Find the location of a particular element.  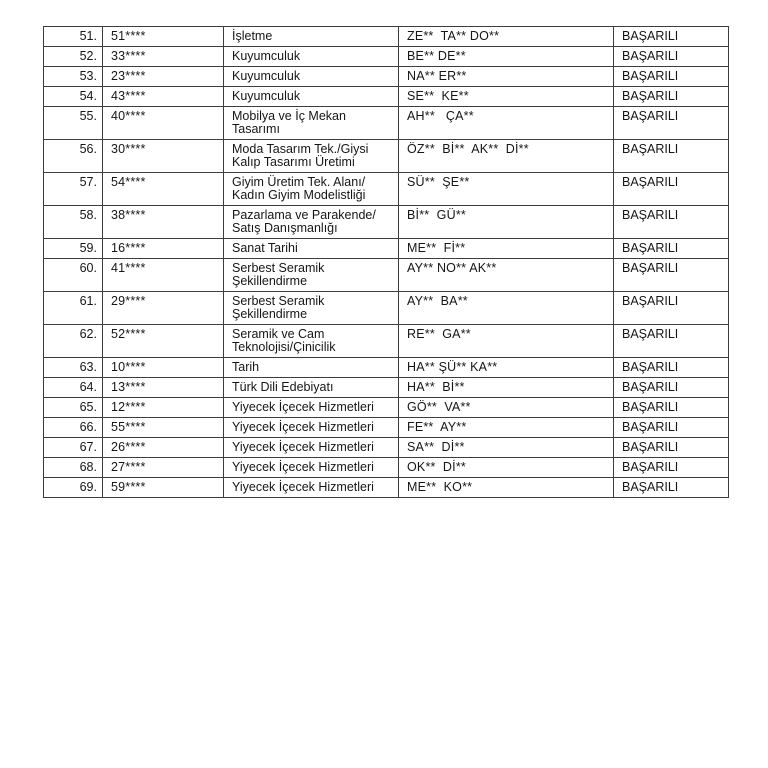

table-row: 53. 23**** Kuyumculuk NA** ER** BAŞARILI is located at coordinates (386, 76).